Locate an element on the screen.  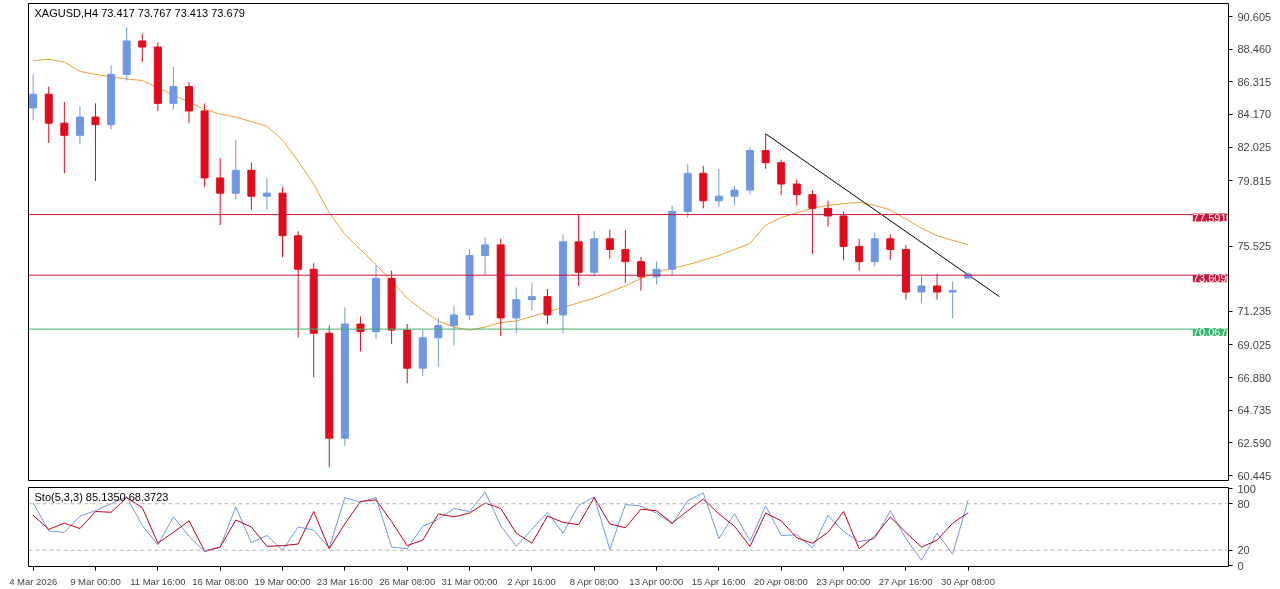
ref-line-label: 70.067 is located at coordinates (1209, 332).